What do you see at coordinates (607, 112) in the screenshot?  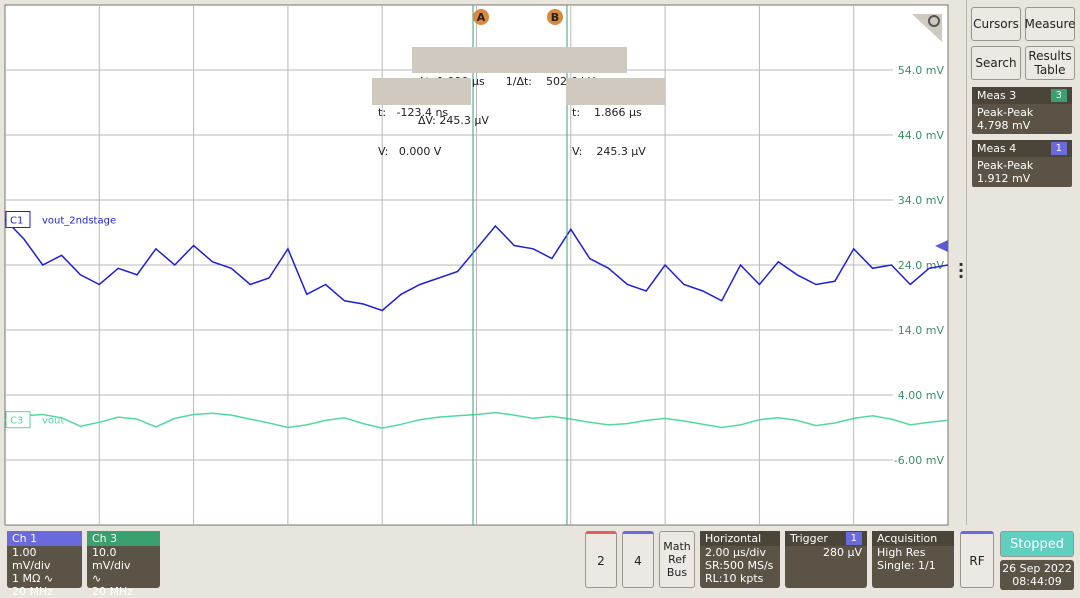 I see `cursor-b-time: t: 1.866 µs` at bounding box center [607, 112].